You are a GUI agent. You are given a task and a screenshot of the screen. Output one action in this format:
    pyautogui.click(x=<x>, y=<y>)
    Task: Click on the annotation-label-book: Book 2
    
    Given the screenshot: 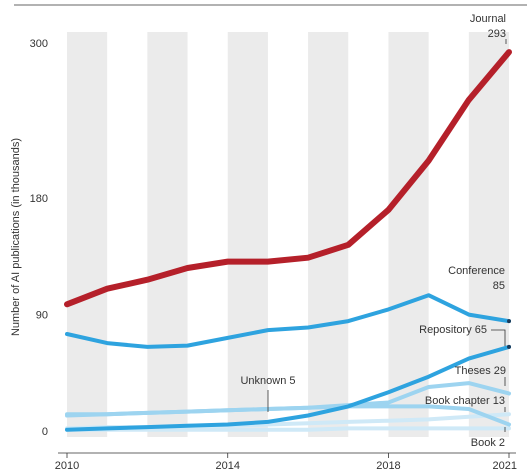 What is the action you would take?
    pyautogui.click(x=488, y=443)
    